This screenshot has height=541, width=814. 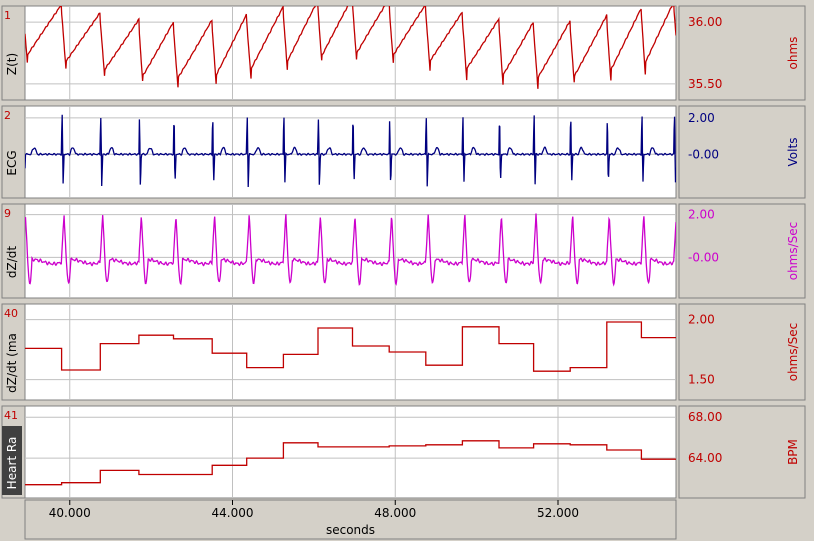 I want to click on channel-name: dZ/dt (ma, so click(x=12, y=363).